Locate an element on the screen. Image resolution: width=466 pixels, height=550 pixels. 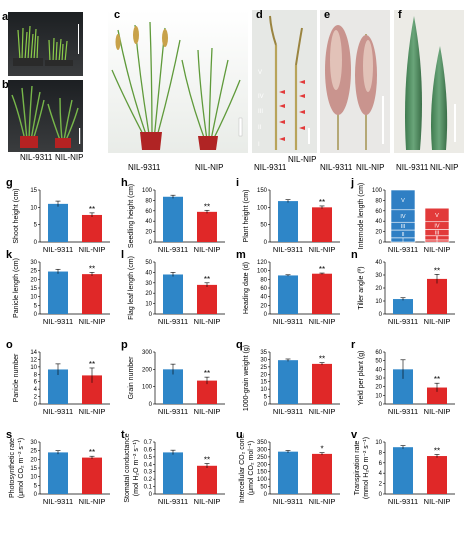
photo-label-left-f: NIL-9311 is located at coordinates (412, 167).